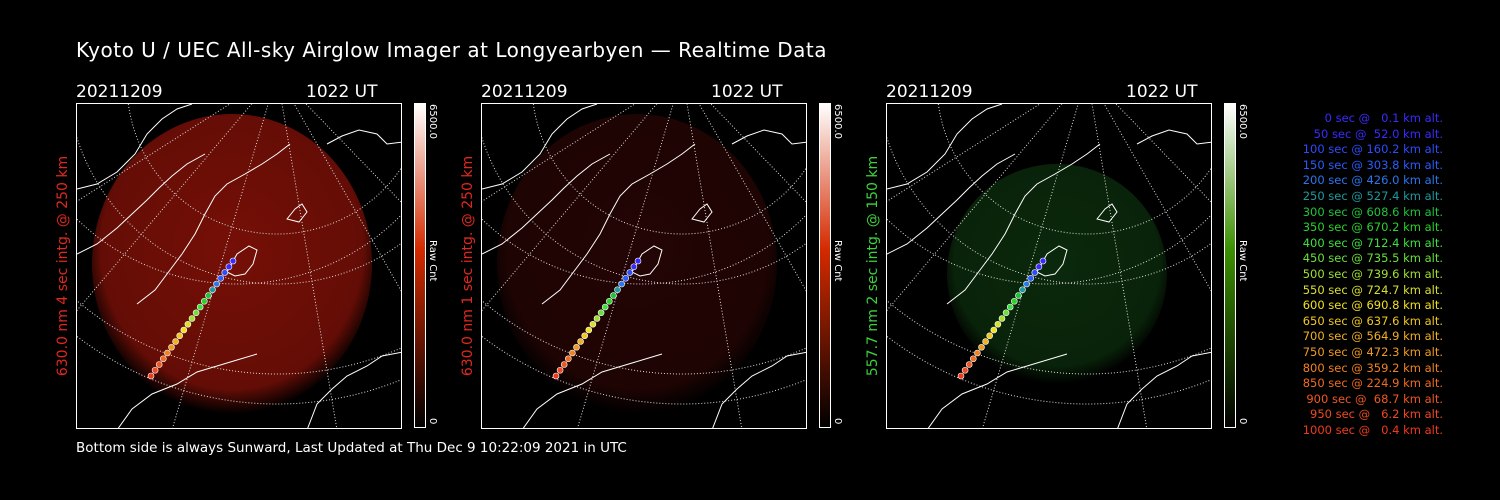  I want to click on trajectory-legend-row: 400 sec @ 712.4 km alt., so click(1372, 242).